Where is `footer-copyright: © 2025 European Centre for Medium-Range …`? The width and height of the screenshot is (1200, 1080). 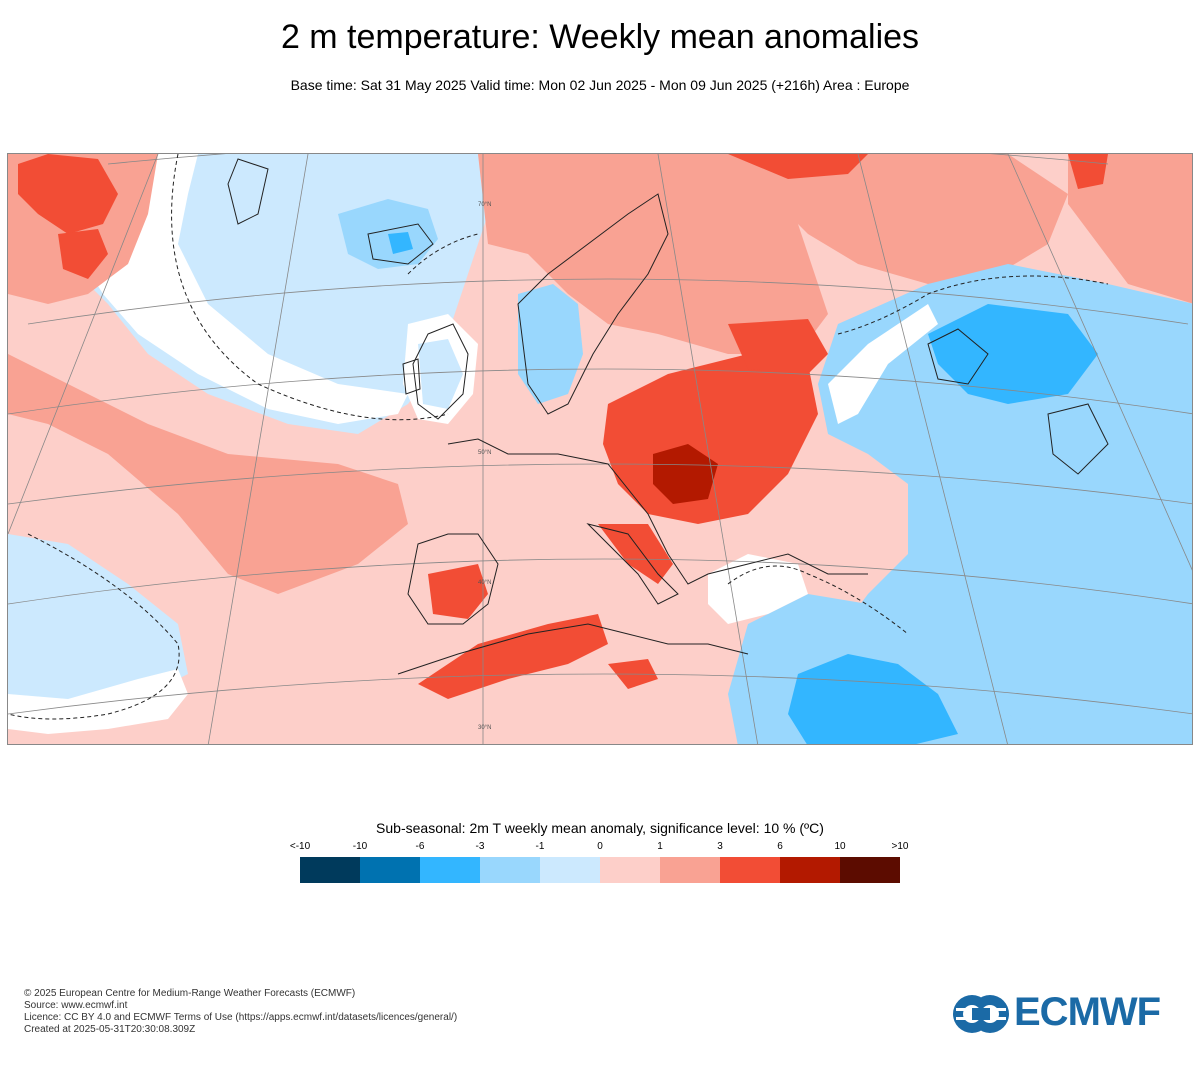
footer-copyright: © 2025 European Centre for Medium-Range … is located at coordinates (190, 993).